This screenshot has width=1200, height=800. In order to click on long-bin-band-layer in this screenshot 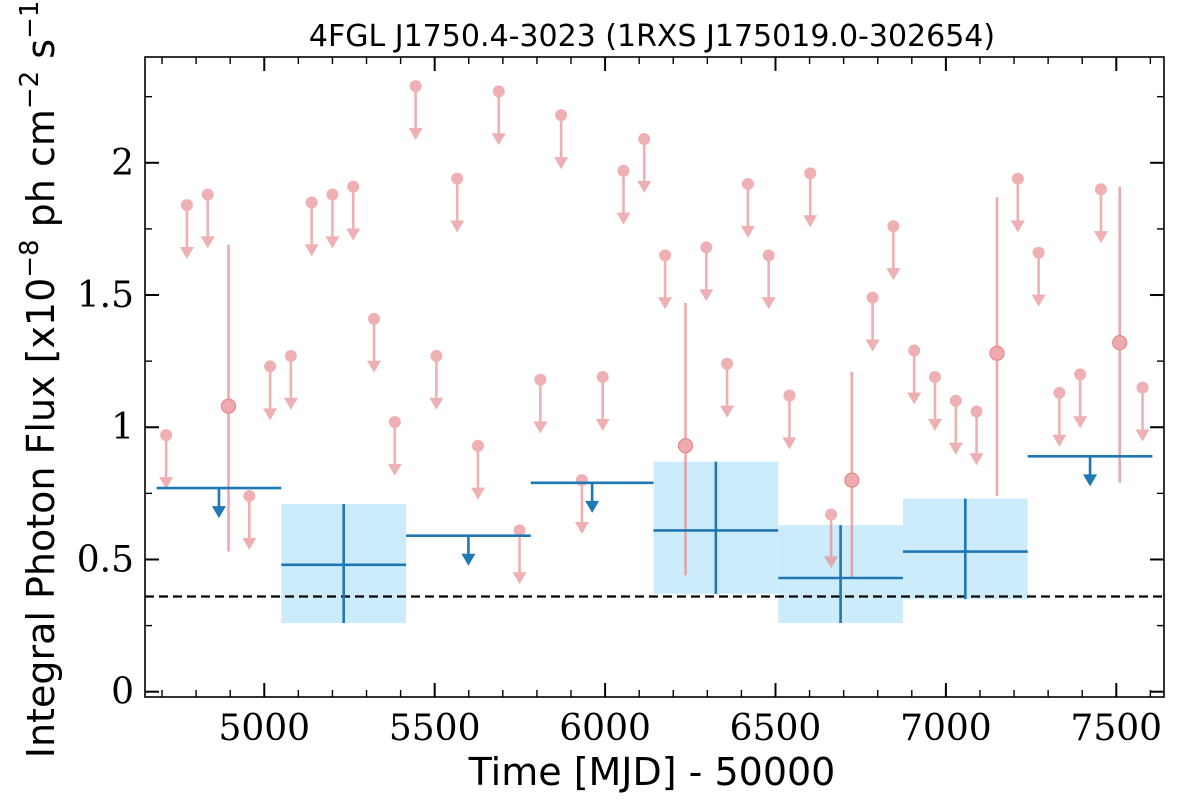, I will do `click(654, 542)`.